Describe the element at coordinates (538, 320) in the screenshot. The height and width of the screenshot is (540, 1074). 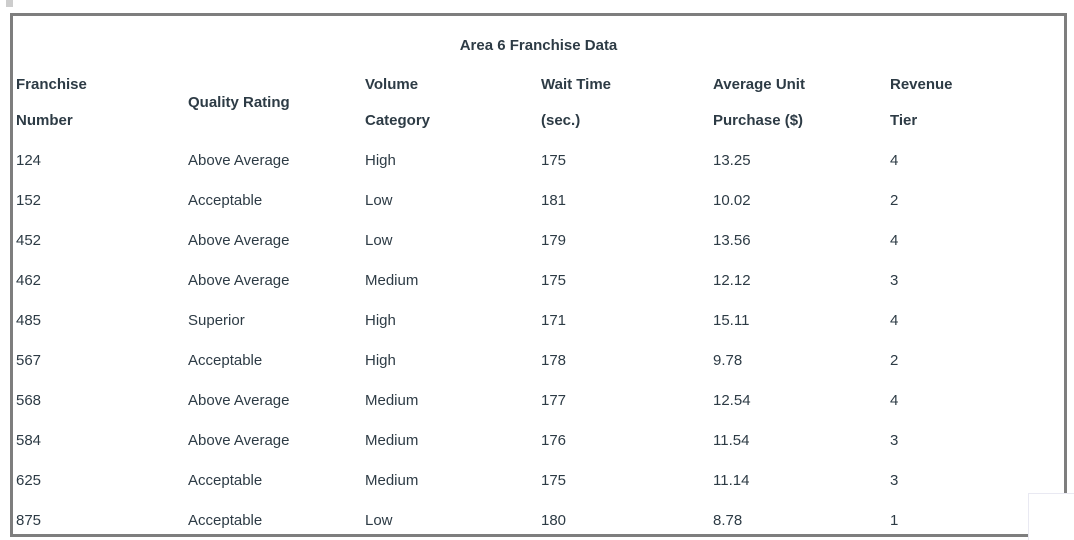
I see `table-row: 485 Superior High 171 15.11 4` at that location.